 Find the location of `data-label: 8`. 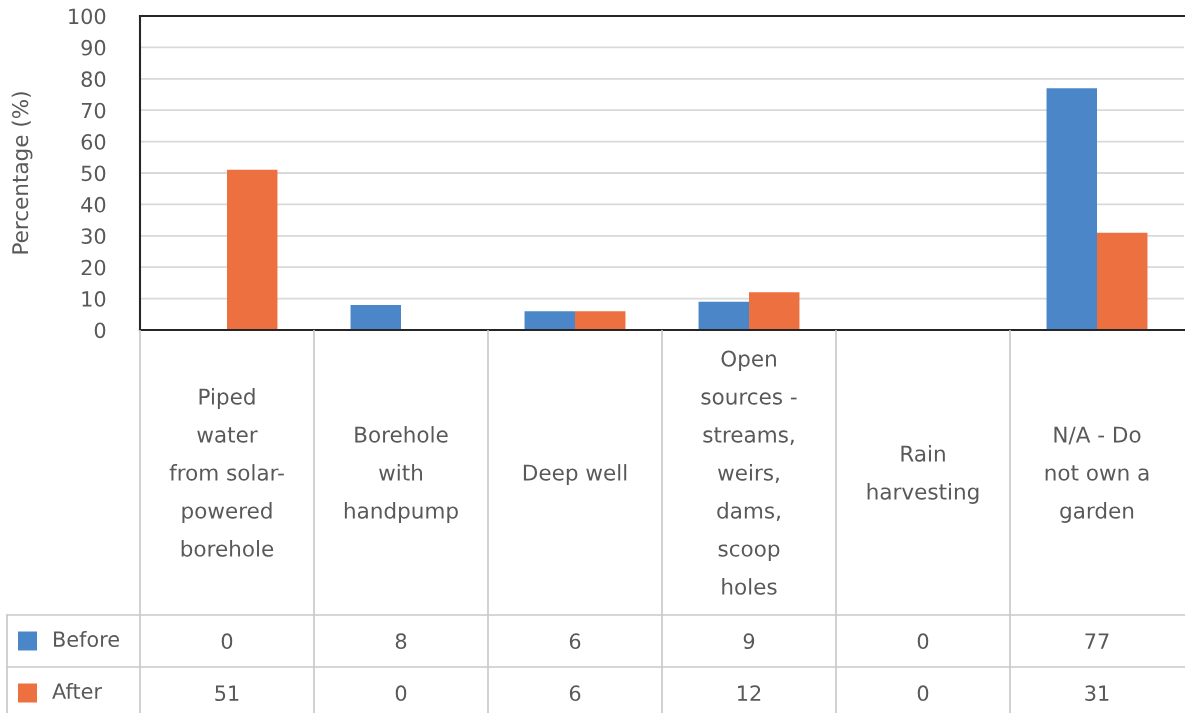

data-label: 8 is located at coordinates (401, 641).